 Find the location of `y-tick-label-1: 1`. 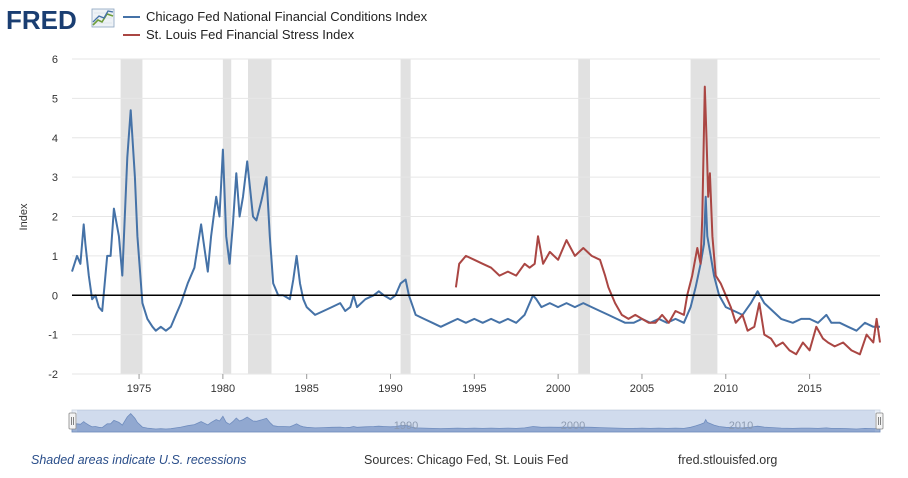

y-tick-label-1: 1 is located at coordinates (55, 257).